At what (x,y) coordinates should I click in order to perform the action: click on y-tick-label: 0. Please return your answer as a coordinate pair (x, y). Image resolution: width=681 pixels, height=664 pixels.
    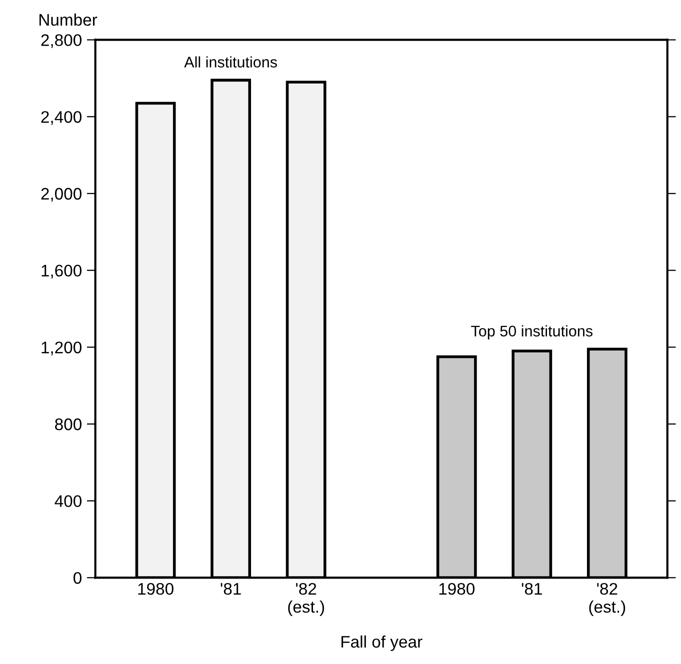
    Looking at the image, I should click on (78, 578).